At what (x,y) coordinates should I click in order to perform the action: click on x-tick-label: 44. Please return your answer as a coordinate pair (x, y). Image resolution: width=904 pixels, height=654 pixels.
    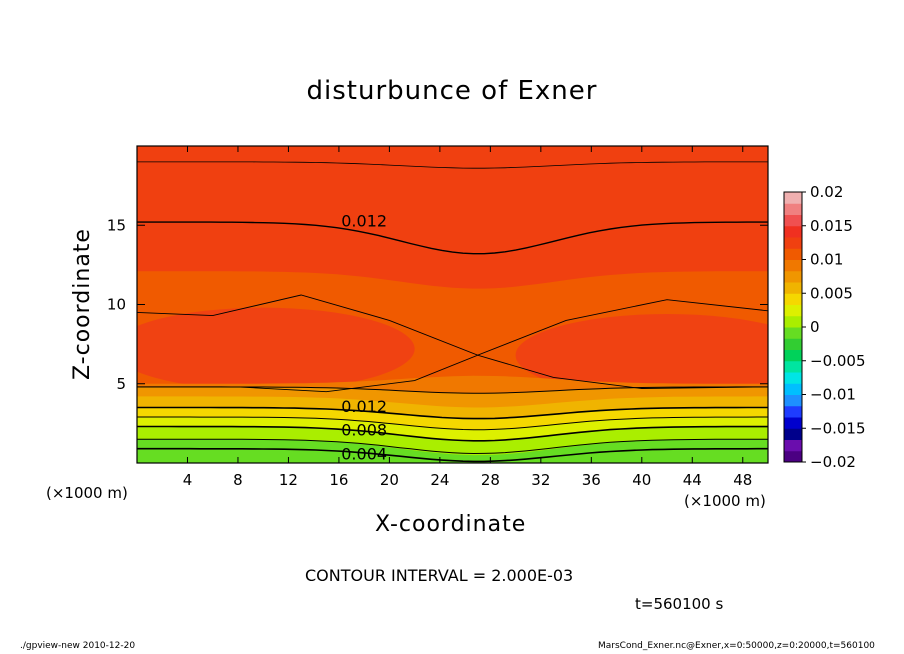
    Looking at the image, I should click on (692, 480).